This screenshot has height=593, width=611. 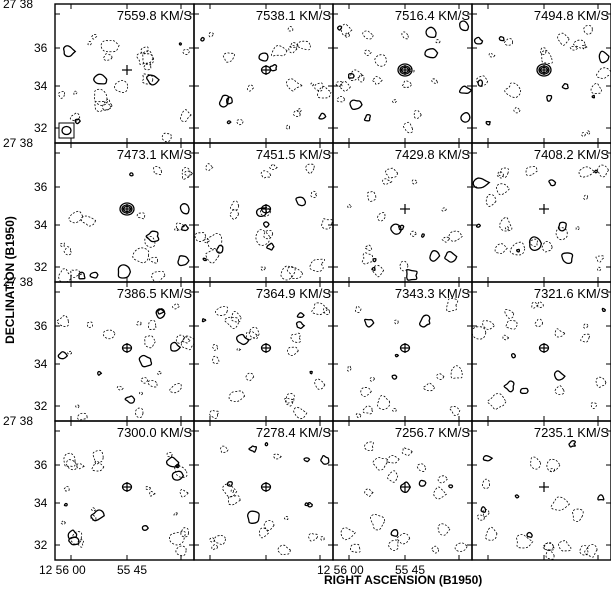 What do you see at coordinates (432, 293) in the screenshot?
I see `velocity-label: 7343.3 KM/S` at bounding box center [432, 293].